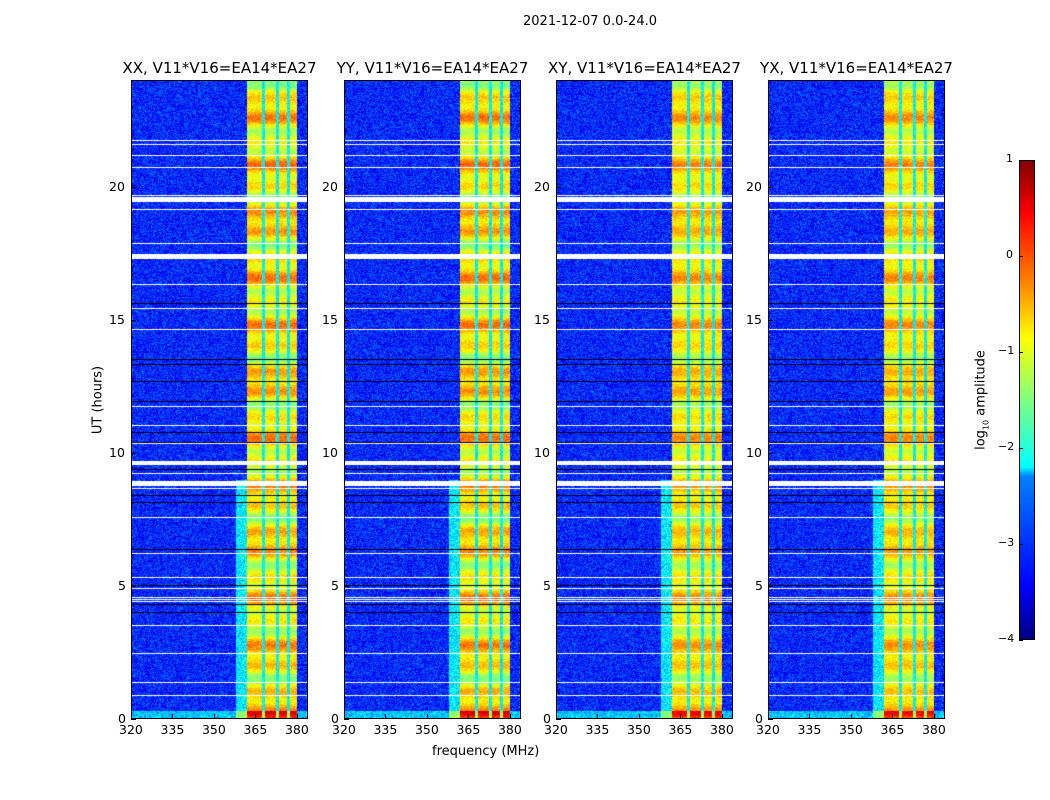  I want to click on y-axis-label: UT (hours), so click(98, 400).